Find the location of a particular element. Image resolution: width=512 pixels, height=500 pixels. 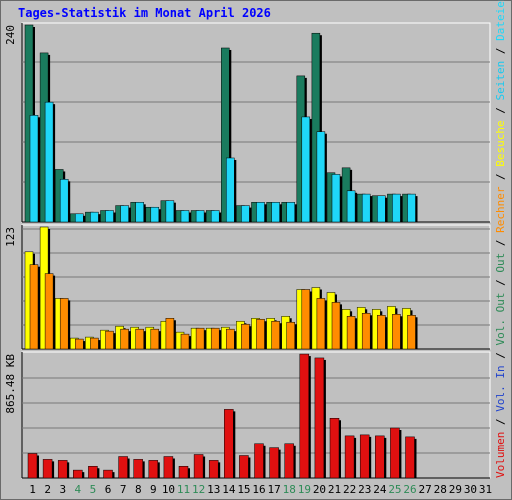

x-tick-label-day-25: 25 is located at coordinates (394, 489).